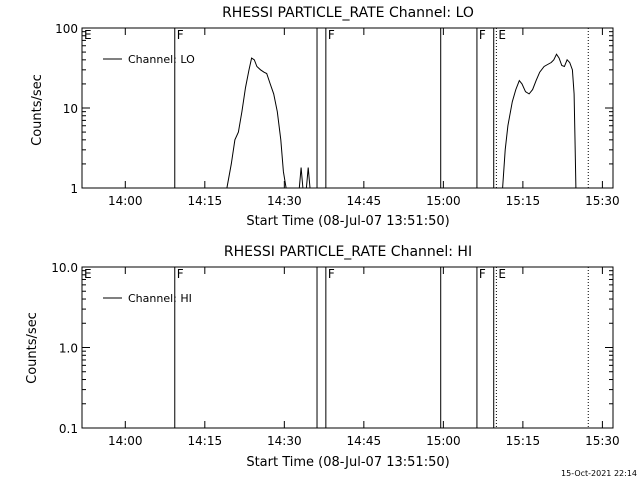  I want to click on y-tick-label: 1, so click(74, 189).